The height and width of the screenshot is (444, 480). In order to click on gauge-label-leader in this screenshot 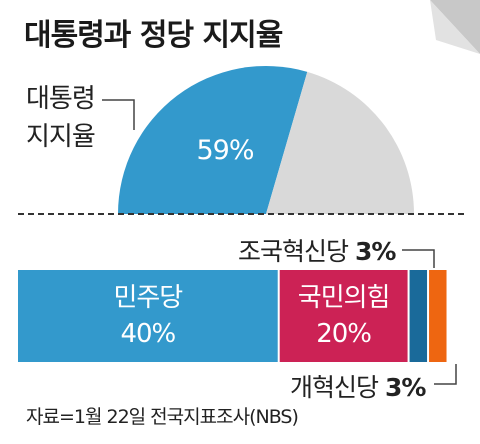, I will do `click(118, 114)`.